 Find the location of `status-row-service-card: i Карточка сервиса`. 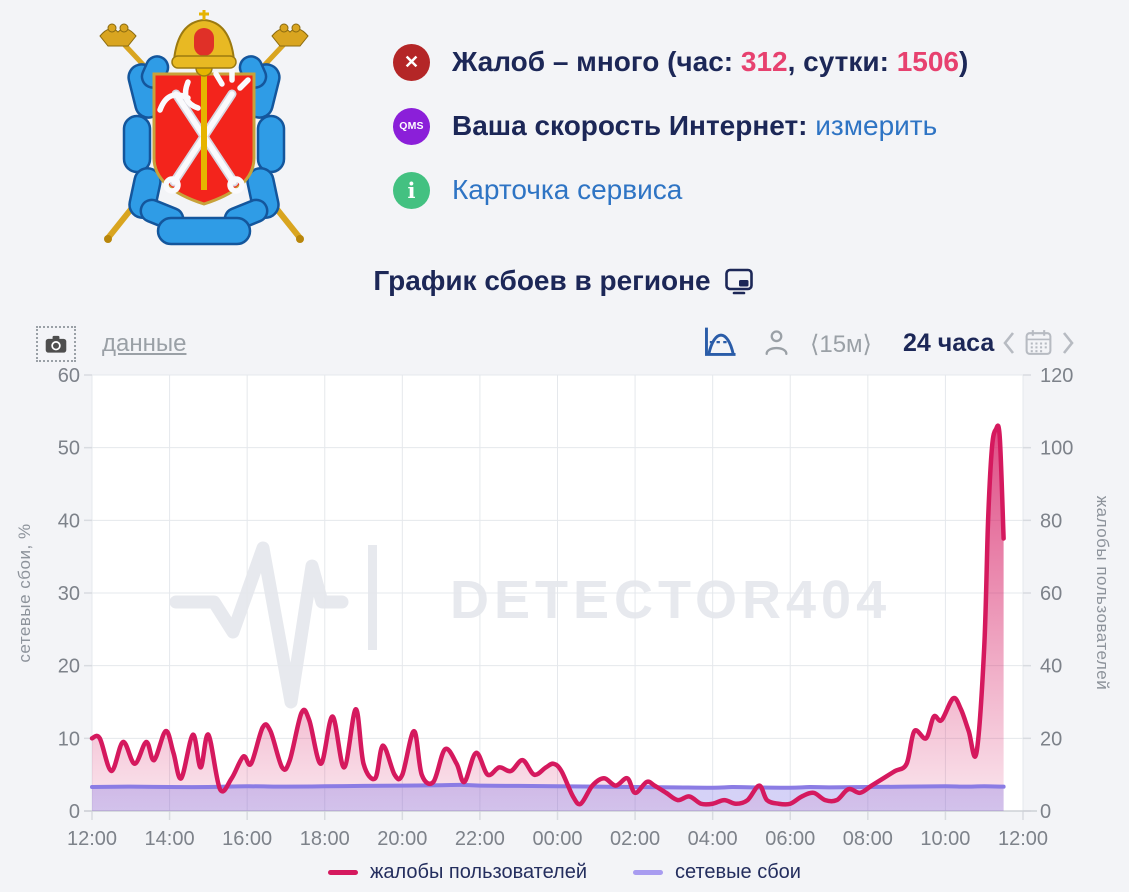

status-row-service-card: i Карточка сервиса is located at coordinates (680, 190).